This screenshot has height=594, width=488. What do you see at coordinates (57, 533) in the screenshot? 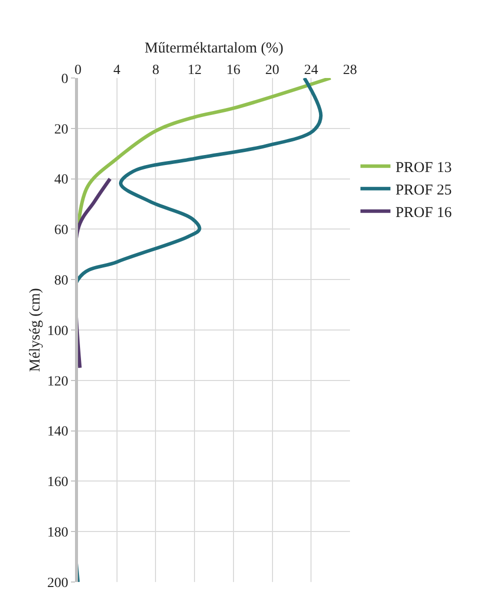
I see `y-tick-label: 180` at bounding box center [57, 533].